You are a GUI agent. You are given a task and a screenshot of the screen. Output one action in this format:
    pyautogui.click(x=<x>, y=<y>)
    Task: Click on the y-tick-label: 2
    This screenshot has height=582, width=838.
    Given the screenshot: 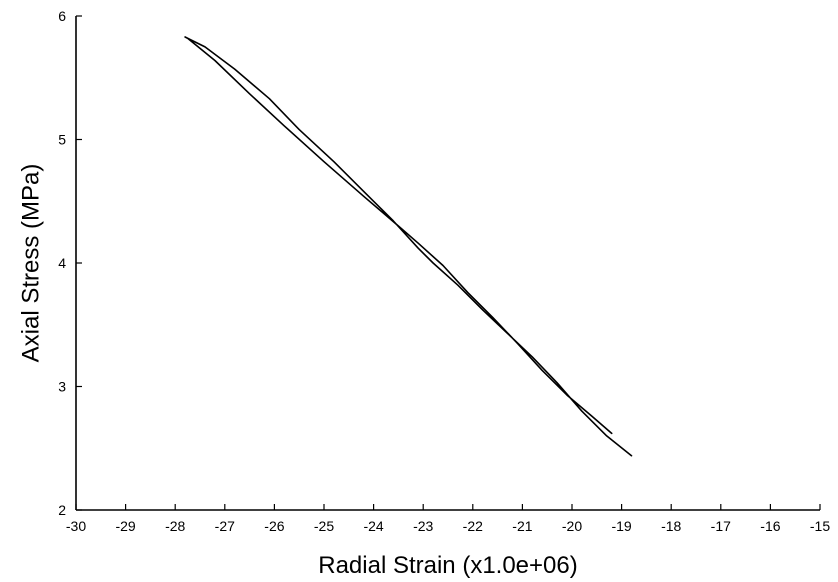 What is the action you would take?
    pyautogui.click(x=62, y=510)
    